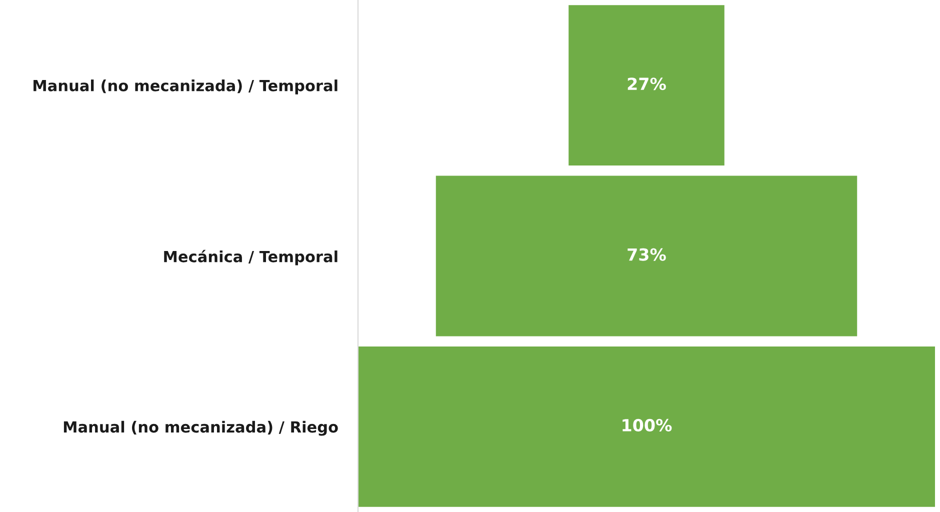 The image size is (940, 512). I want to click on category-label: Manual (no mecanizada) / Riego, so click(201, 428).